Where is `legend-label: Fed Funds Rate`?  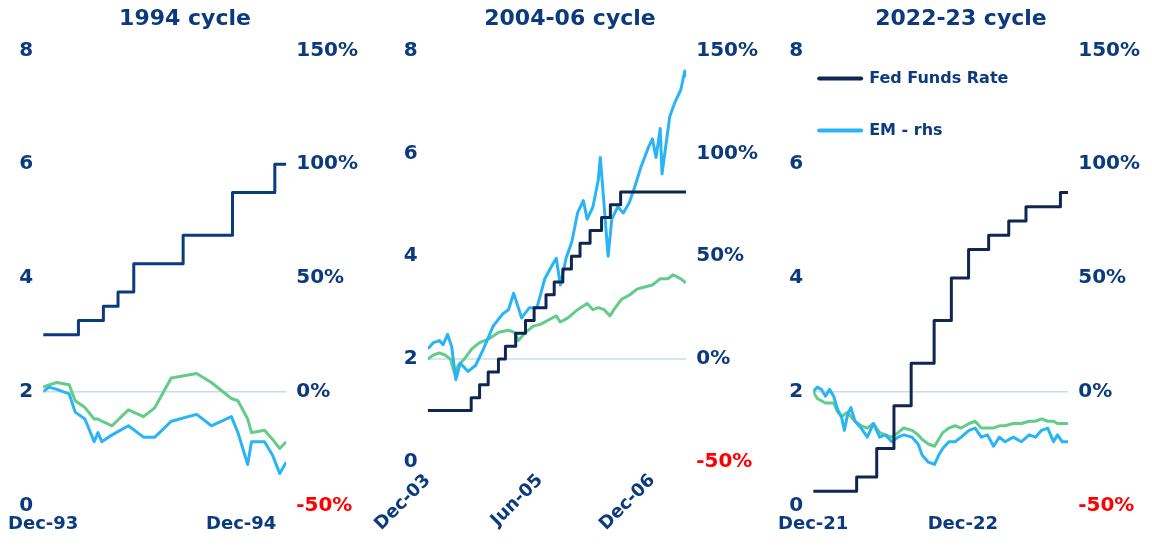 legend-label: Fed Funds Rate is located at coordinates (939, 77).